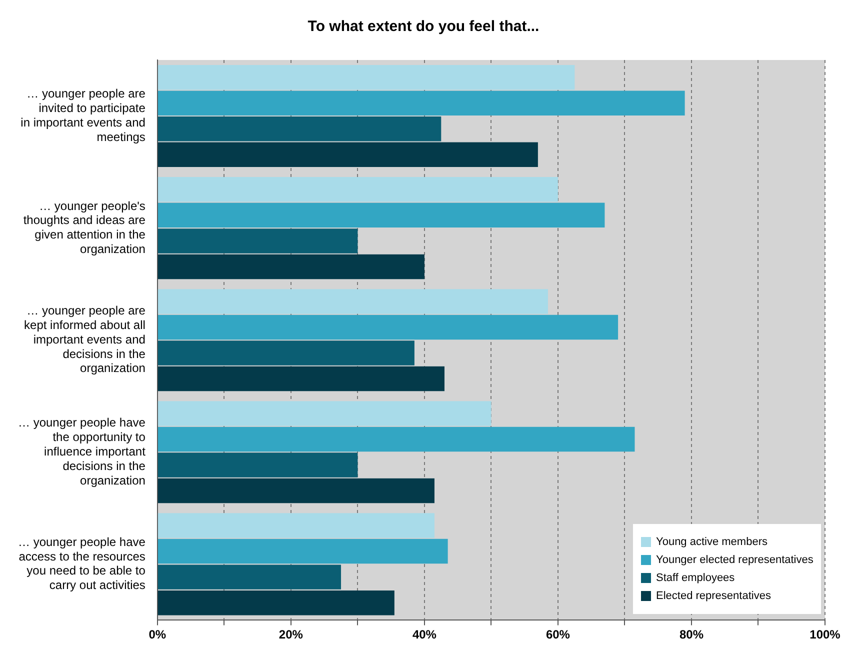 Image resolution: width=847 pixels, height=657 pixels. I want to click on legend-label: Elected representatives, so click(713, 596).